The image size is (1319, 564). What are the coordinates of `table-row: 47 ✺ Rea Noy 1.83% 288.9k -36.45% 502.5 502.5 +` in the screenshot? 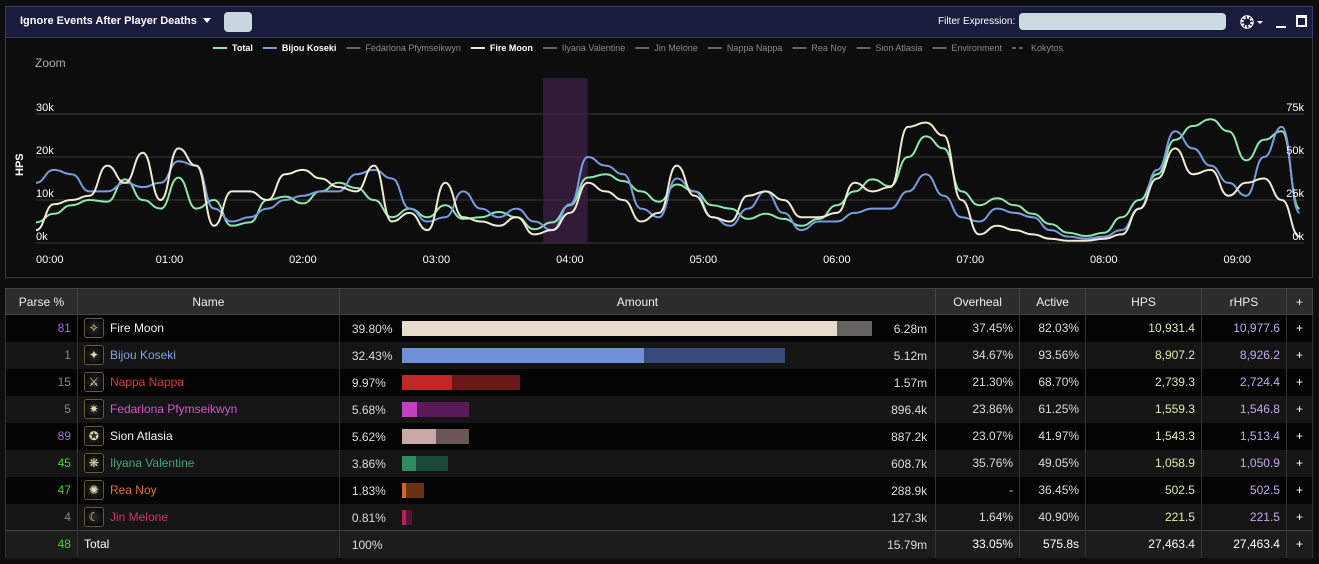 It's located at (659, 490).